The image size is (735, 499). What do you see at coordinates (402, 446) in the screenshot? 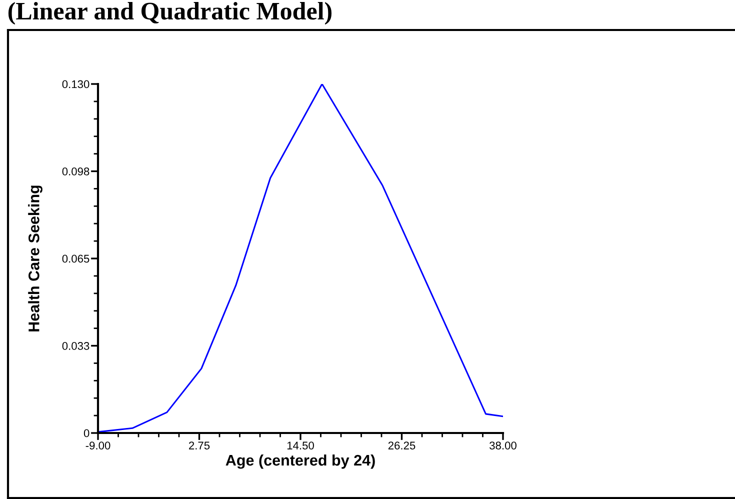
I see `x-tick-label: 26.25` at bounding box center [402, 446].